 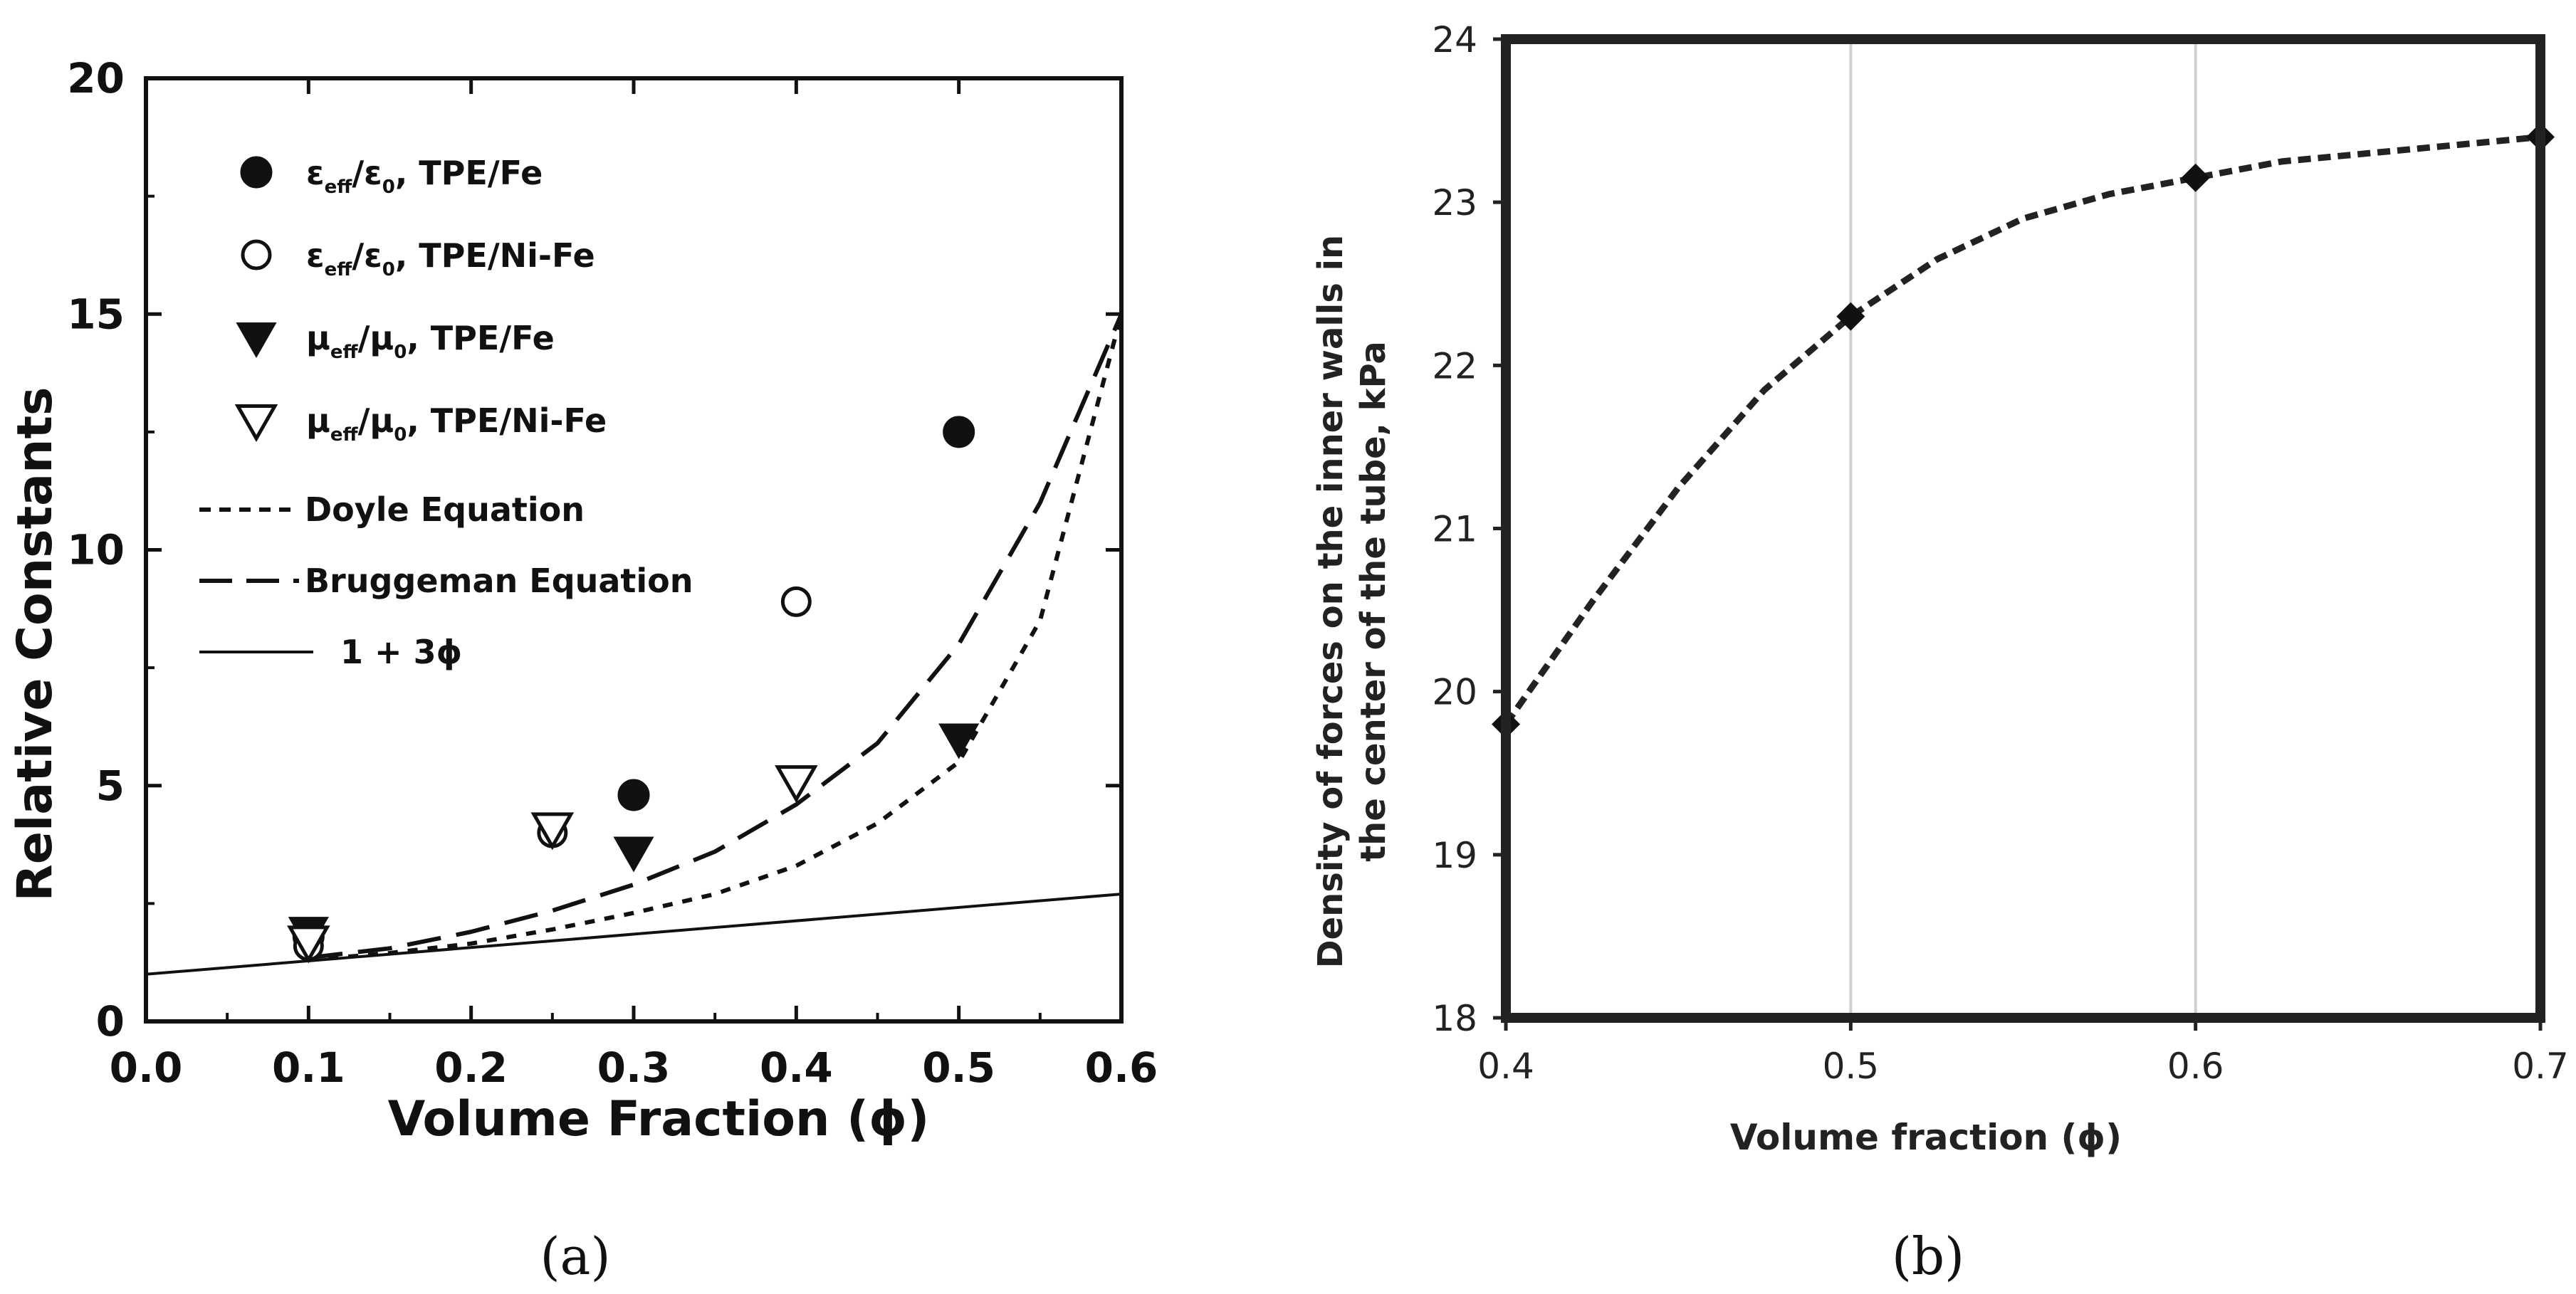 I want to click on panel-a-x-tick-label: 0.6, so click(x=1121, y=1067).